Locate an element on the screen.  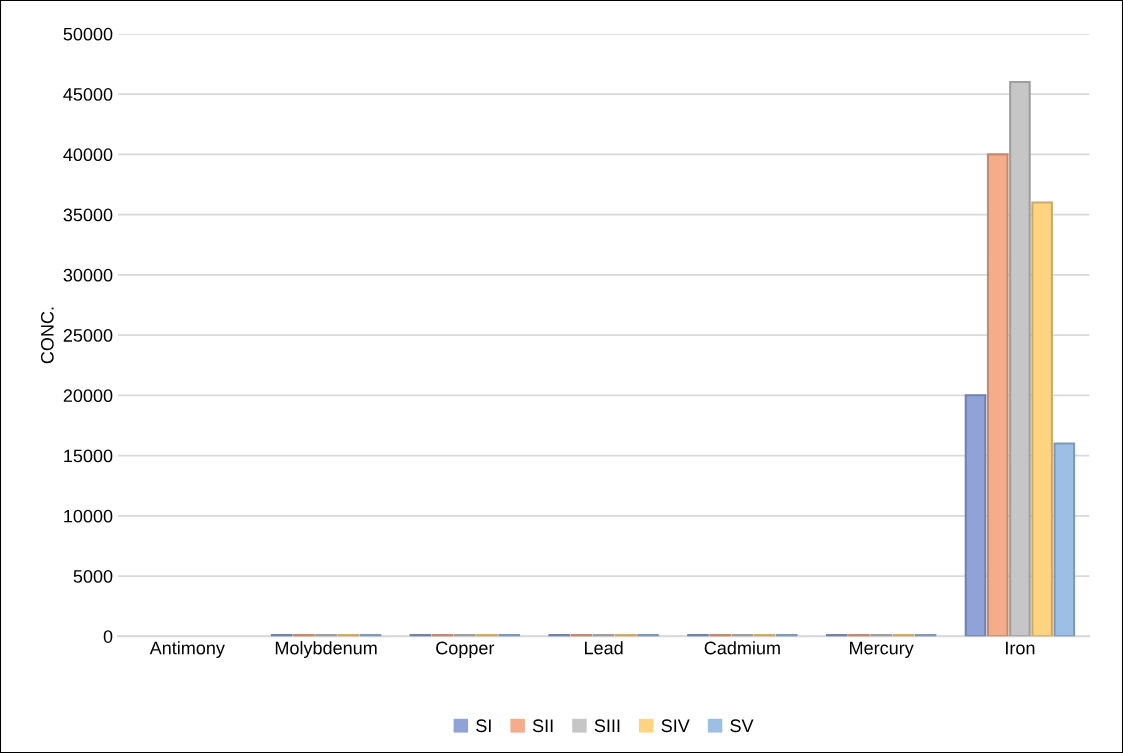
x-tick-label: Iron is located at coordinates (1020, 648).